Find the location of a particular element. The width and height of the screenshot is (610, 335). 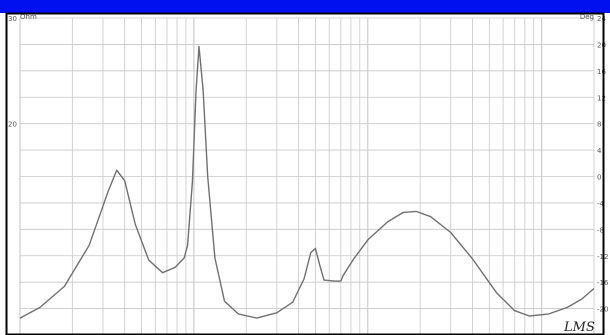

right-tick-label-4: 8 is located at coordinates (599, 125).